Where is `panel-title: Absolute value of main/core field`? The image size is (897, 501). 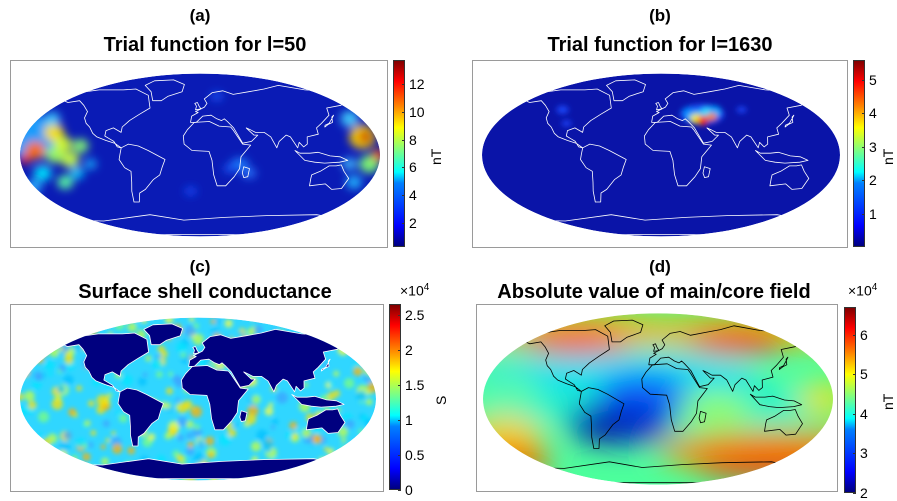 panel-title: Absolute value of main/core field is located at coordinates (654, 292).